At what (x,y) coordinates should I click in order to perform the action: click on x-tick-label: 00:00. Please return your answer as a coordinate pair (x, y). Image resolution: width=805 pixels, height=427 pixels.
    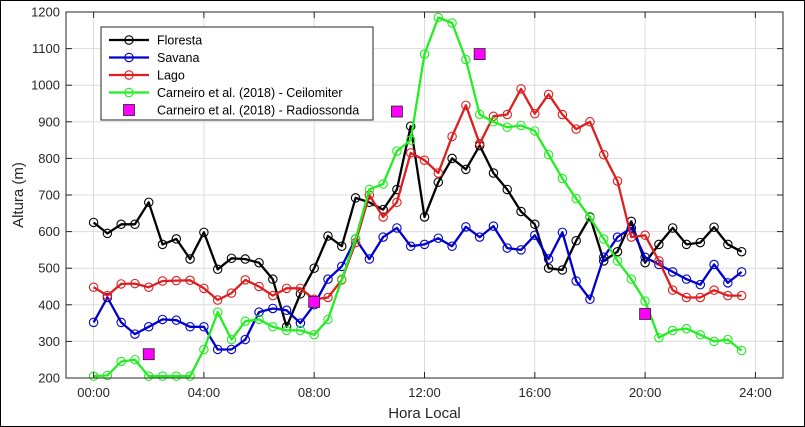
    Looking at the image, I should click on (93, 392).